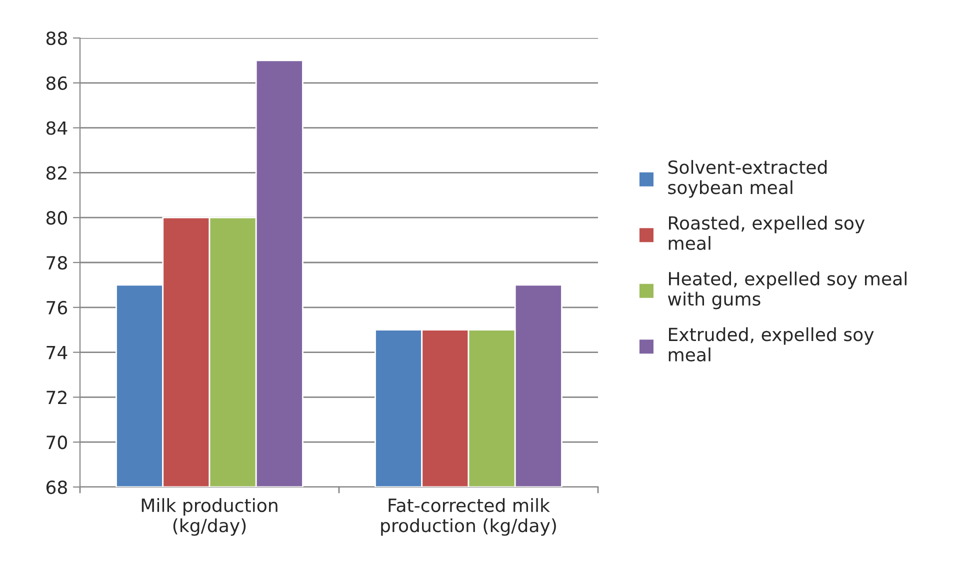 The image size is (956, 579). What do you see at coordinates (56, 487) in the screenshot?
I see `y-tick-label: 68` at bounding box center [56, 487].